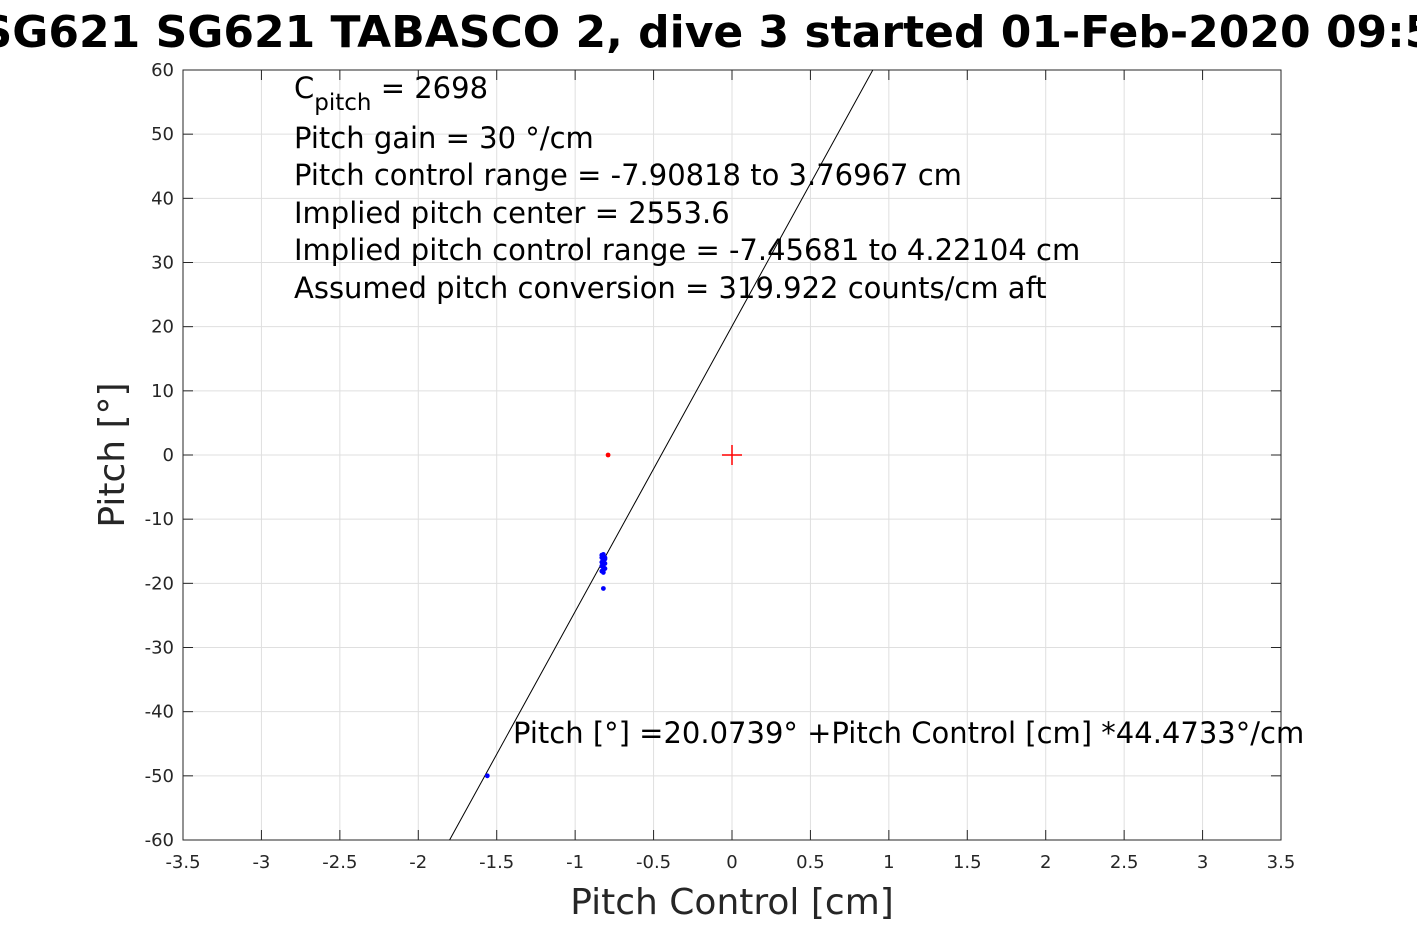 The image size is (1417, 945). What do you see at coordinates (339, 862) in the screenshot?
I see `x-tick-label: -2.5` at bounding box center [339, 862].